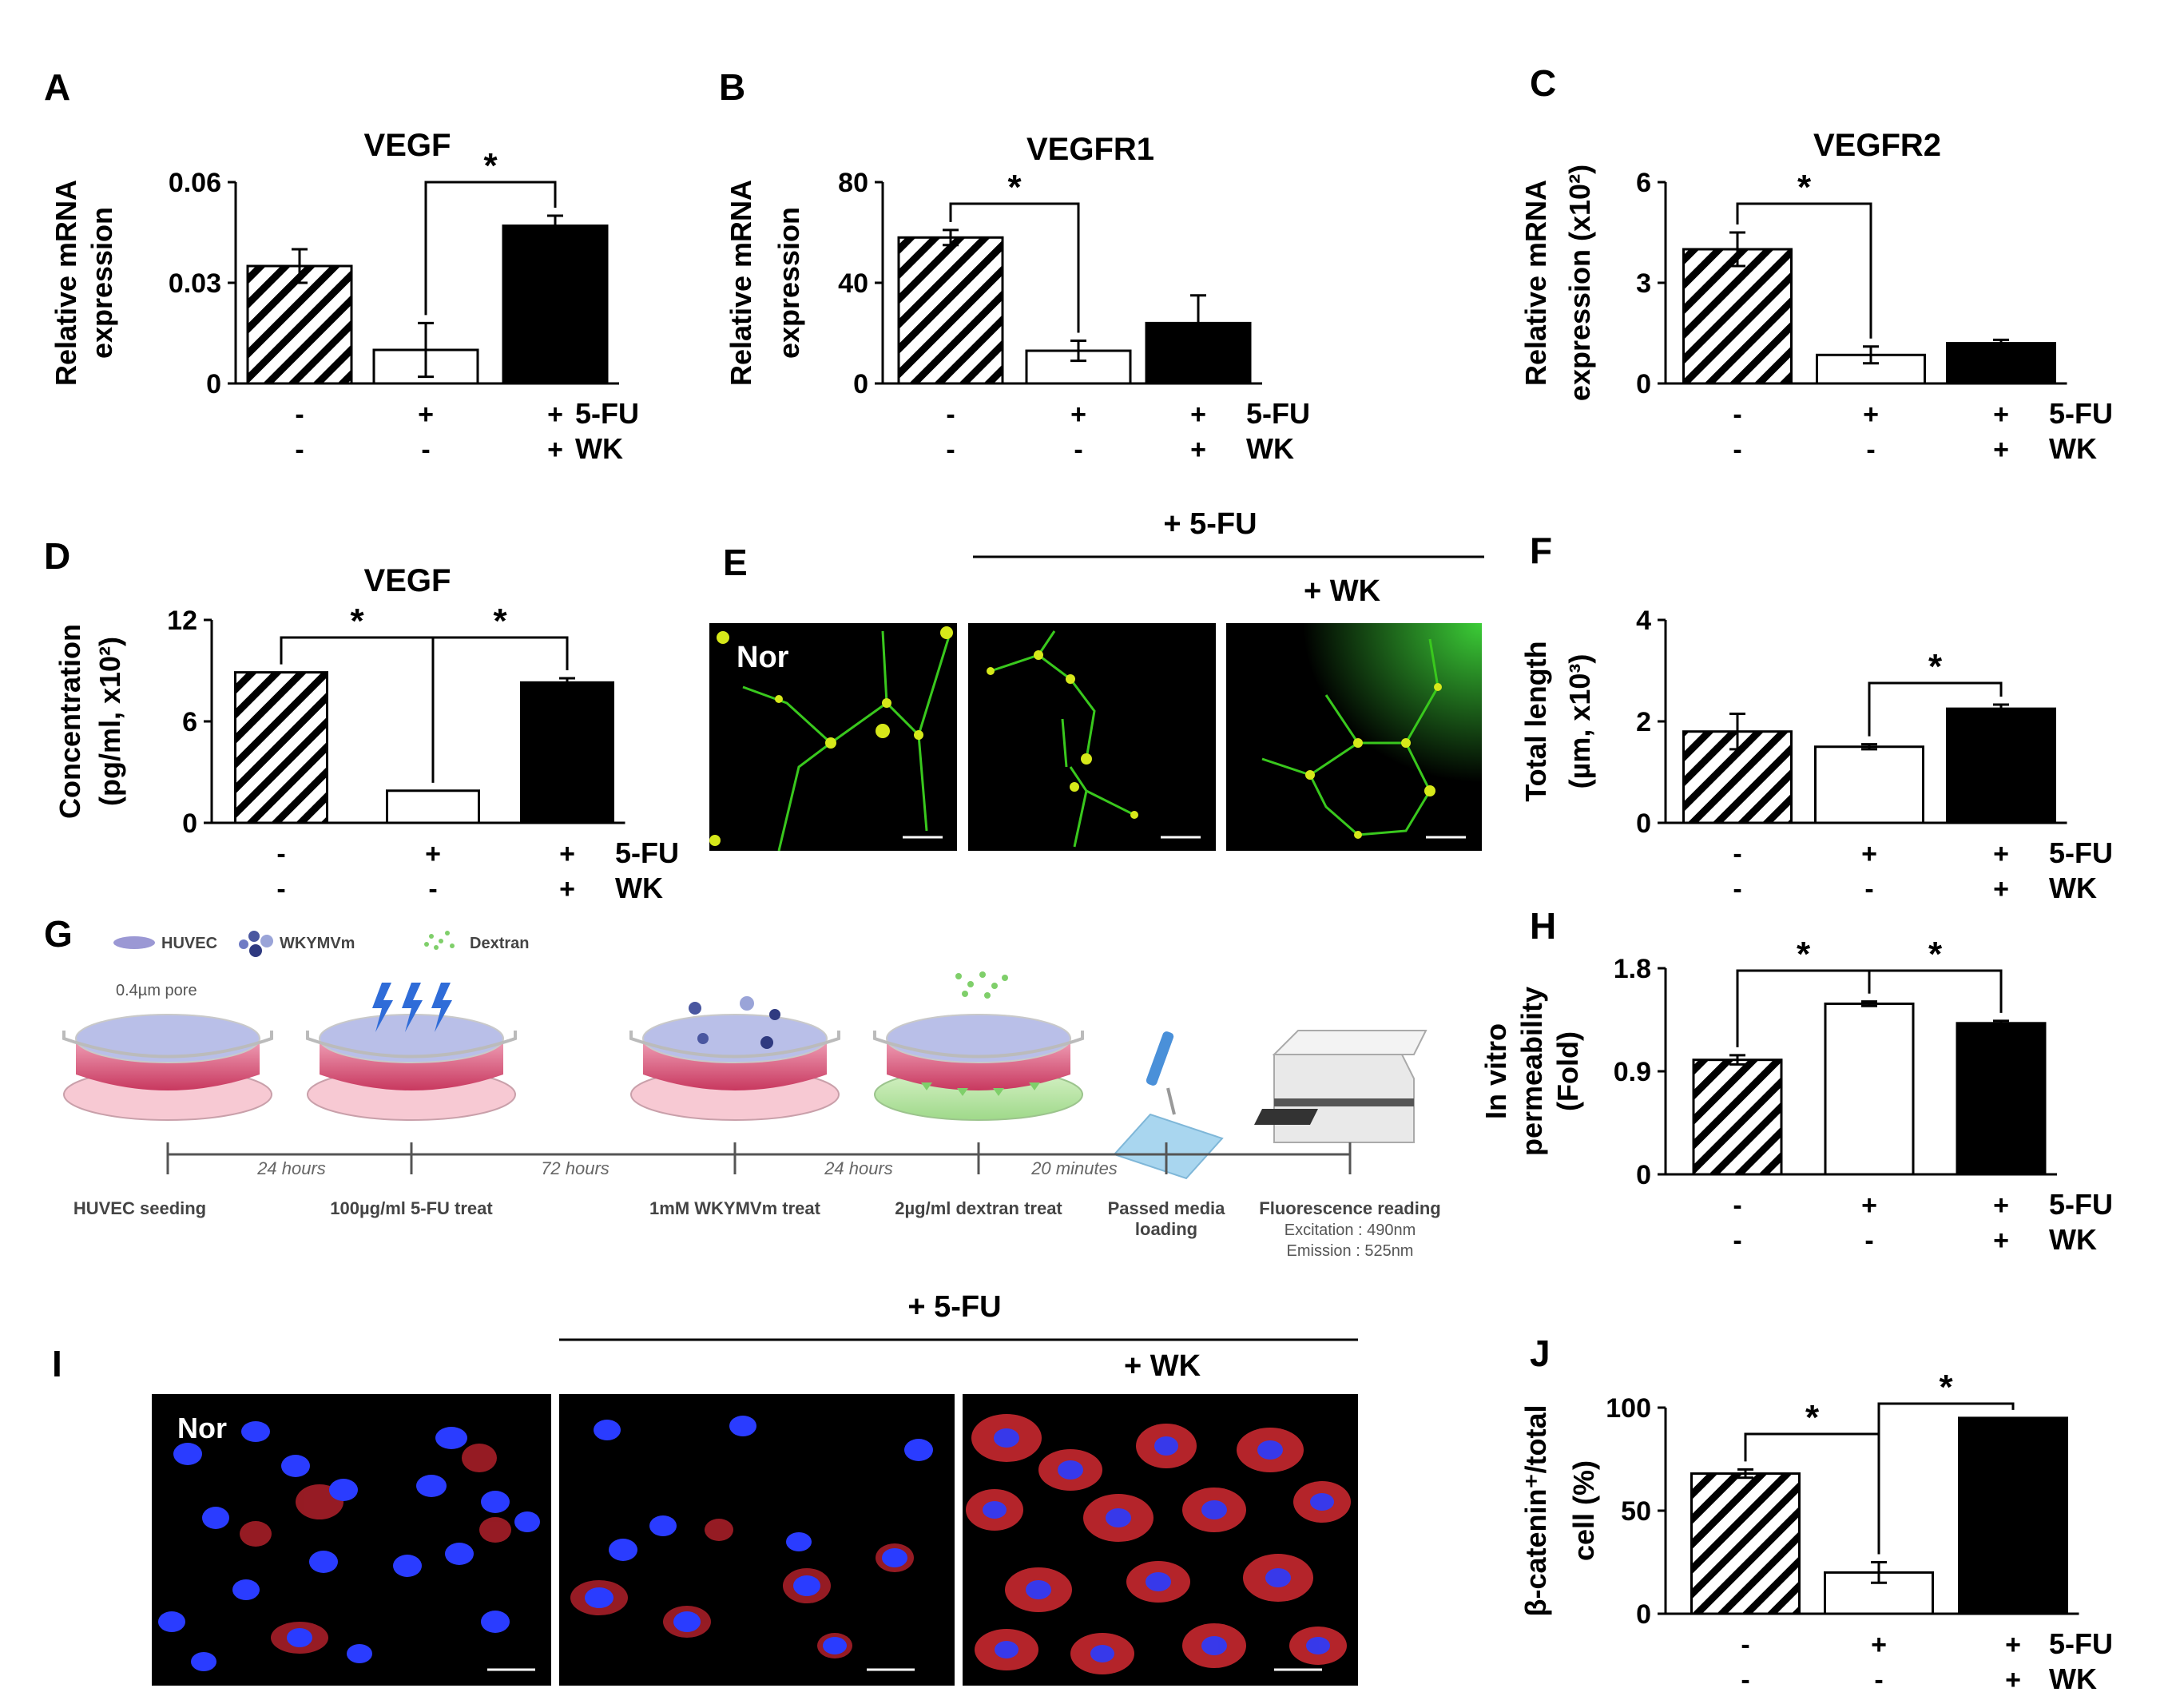 Image resolution: width=2172 pixels, height=1708 pixels. What do you see at coordinates (407, 580) in the screenshot?
I see `chart-title: VEGF` at bounding box center [407, 580].